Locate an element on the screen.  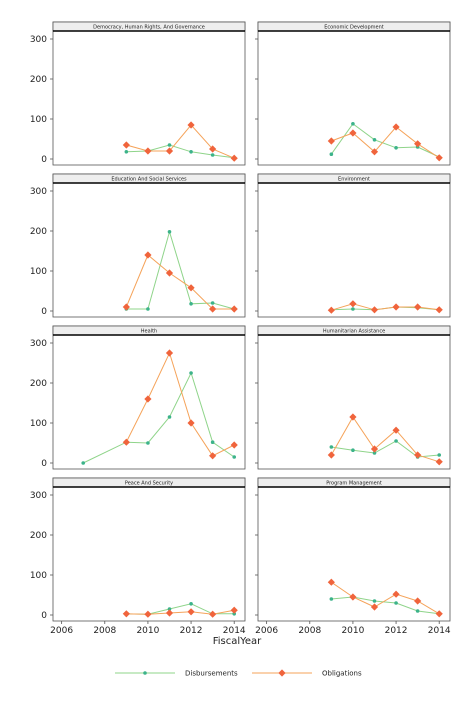
panel-title: Education And Social Services is located at coordinates (149, 180).